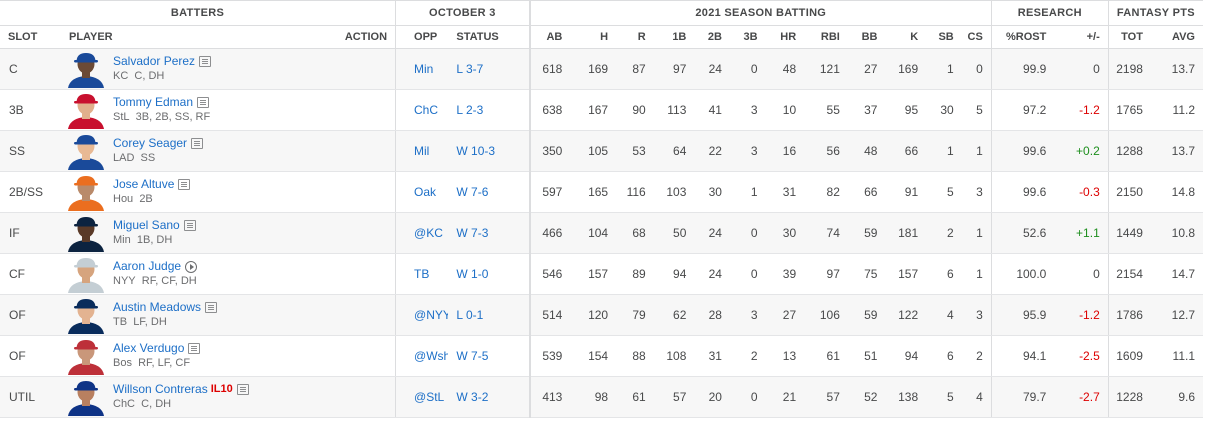 The image size is (1206, 428). What do you see at coordinates (1176, 37) in the screenshot?
I see `col-avg: AVG` at bounding box center [1176, 37].